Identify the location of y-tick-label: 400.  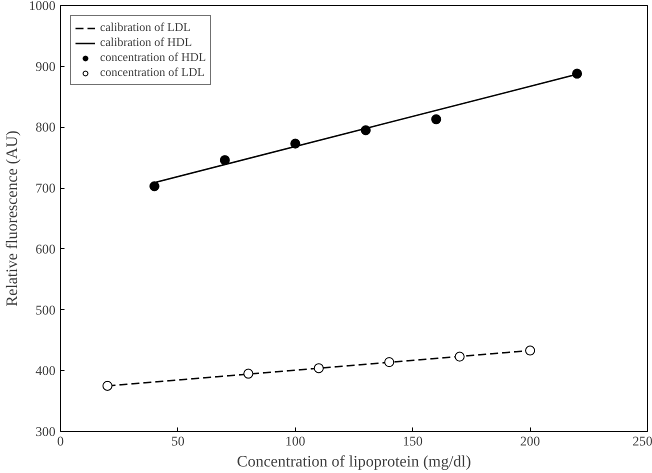
(46, 370).